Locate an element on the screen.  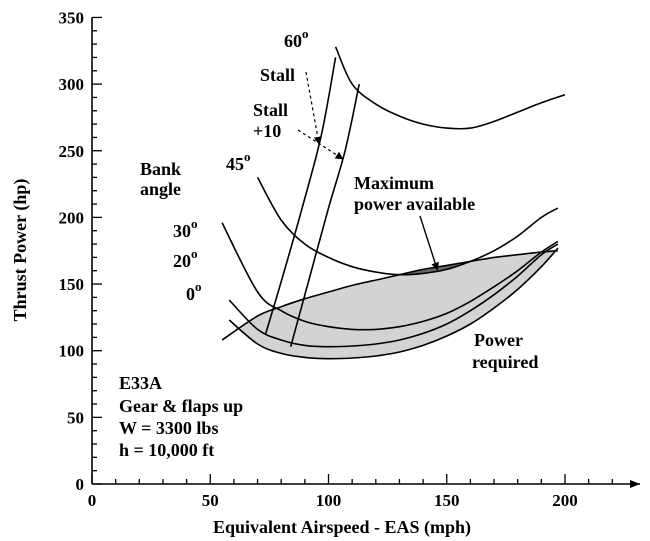
bank-angle-heading-line1: Bank is located at coordinates (160, 169).